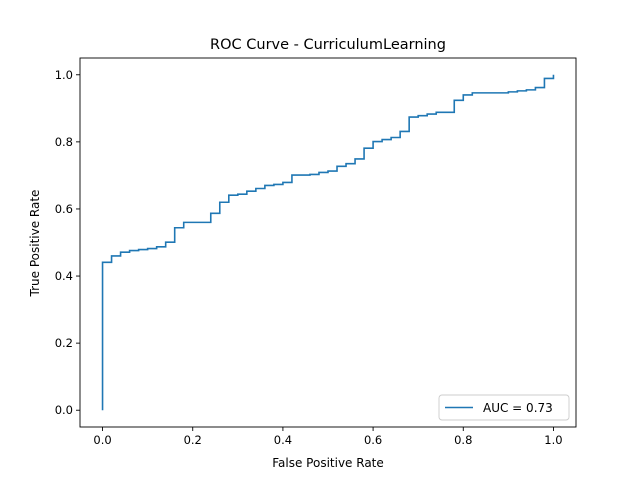  I want to click on chart-title: ROC Curve - CurriculumLearning, so click(328, 45).